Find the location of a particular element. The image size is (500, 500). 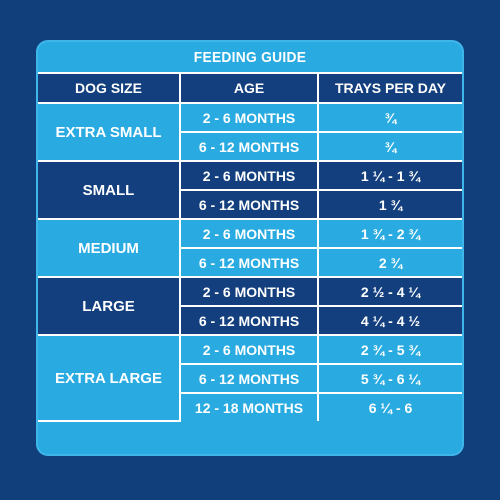

dog-size-cell: EXTRA SMALL is located at coordinates (109, 132).